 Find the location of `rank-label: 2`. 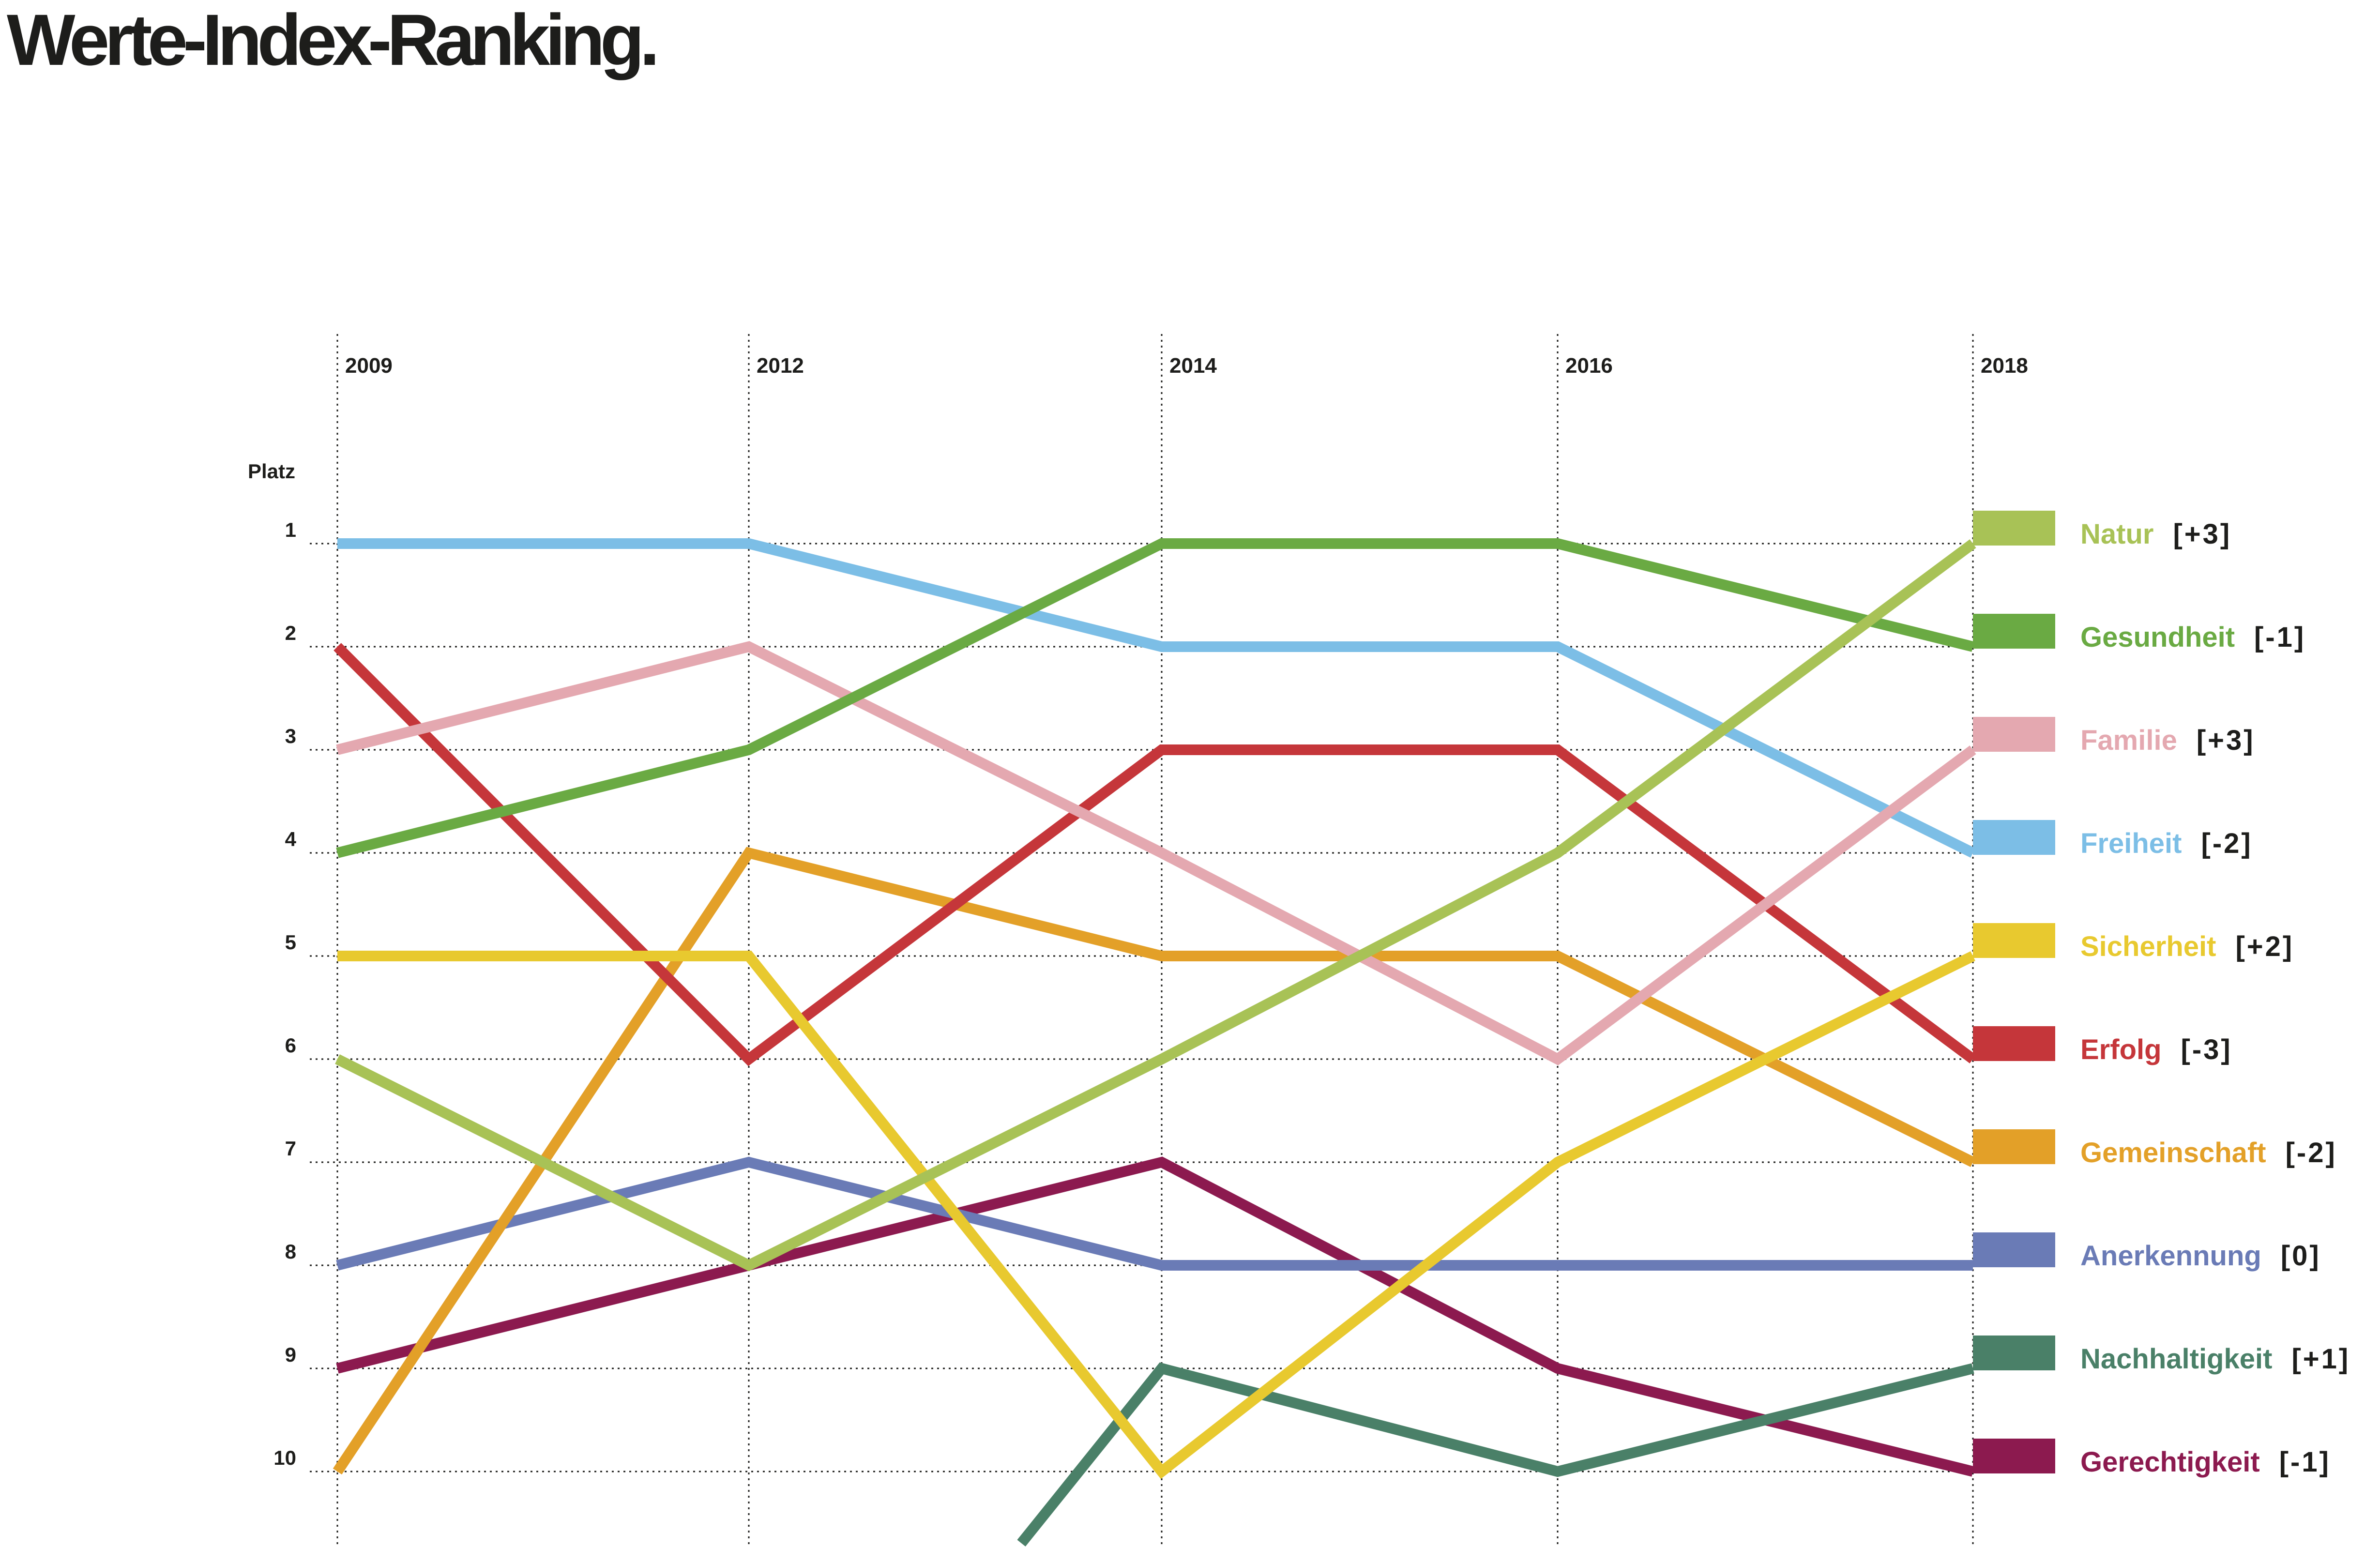

rank-label: 2 is located at coordinates (291, 633).